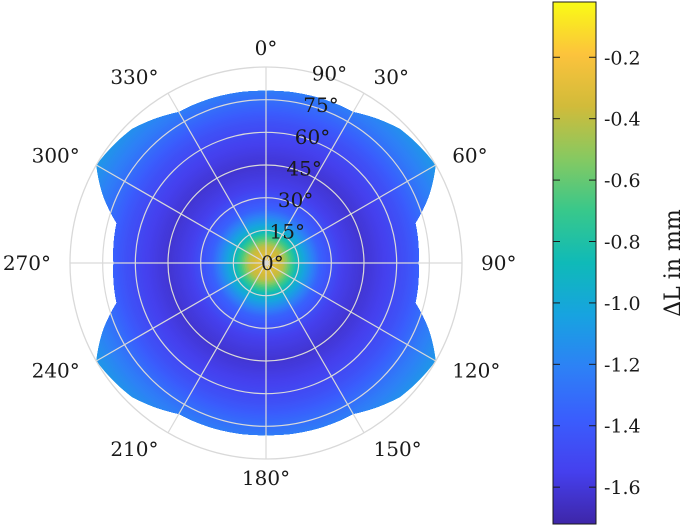 The width and height of the screenshot is (685, 527). What do you see at coordinates (469, 156) in the screenshot?
I see `angular-tick-label: 60°` at bounding box center [469, 156].